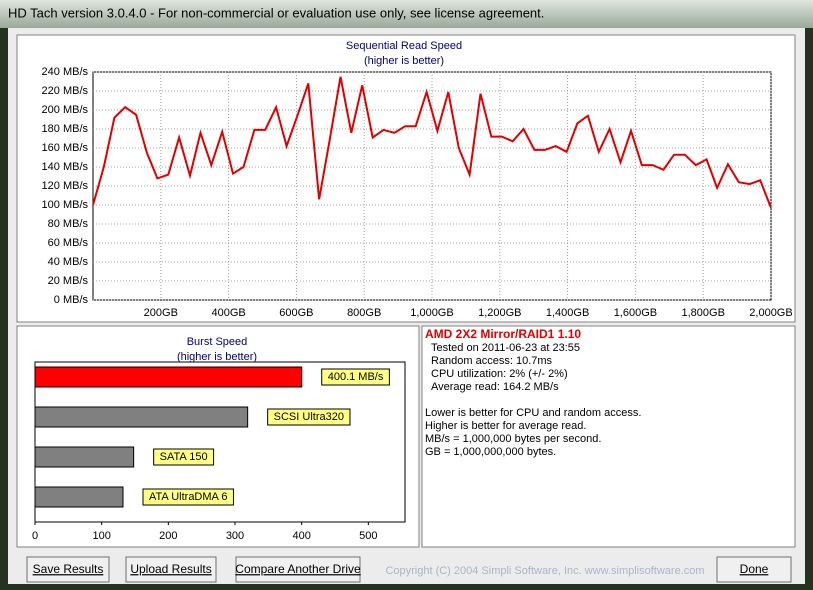 The width and height of the screenshot is (813, 590). What do you see at coordinates (503, 334) in the screenshot?
I see `drive-heading: AMD 2X2 Mirror/RAID1 1.10` at bounding box center [503, 334].